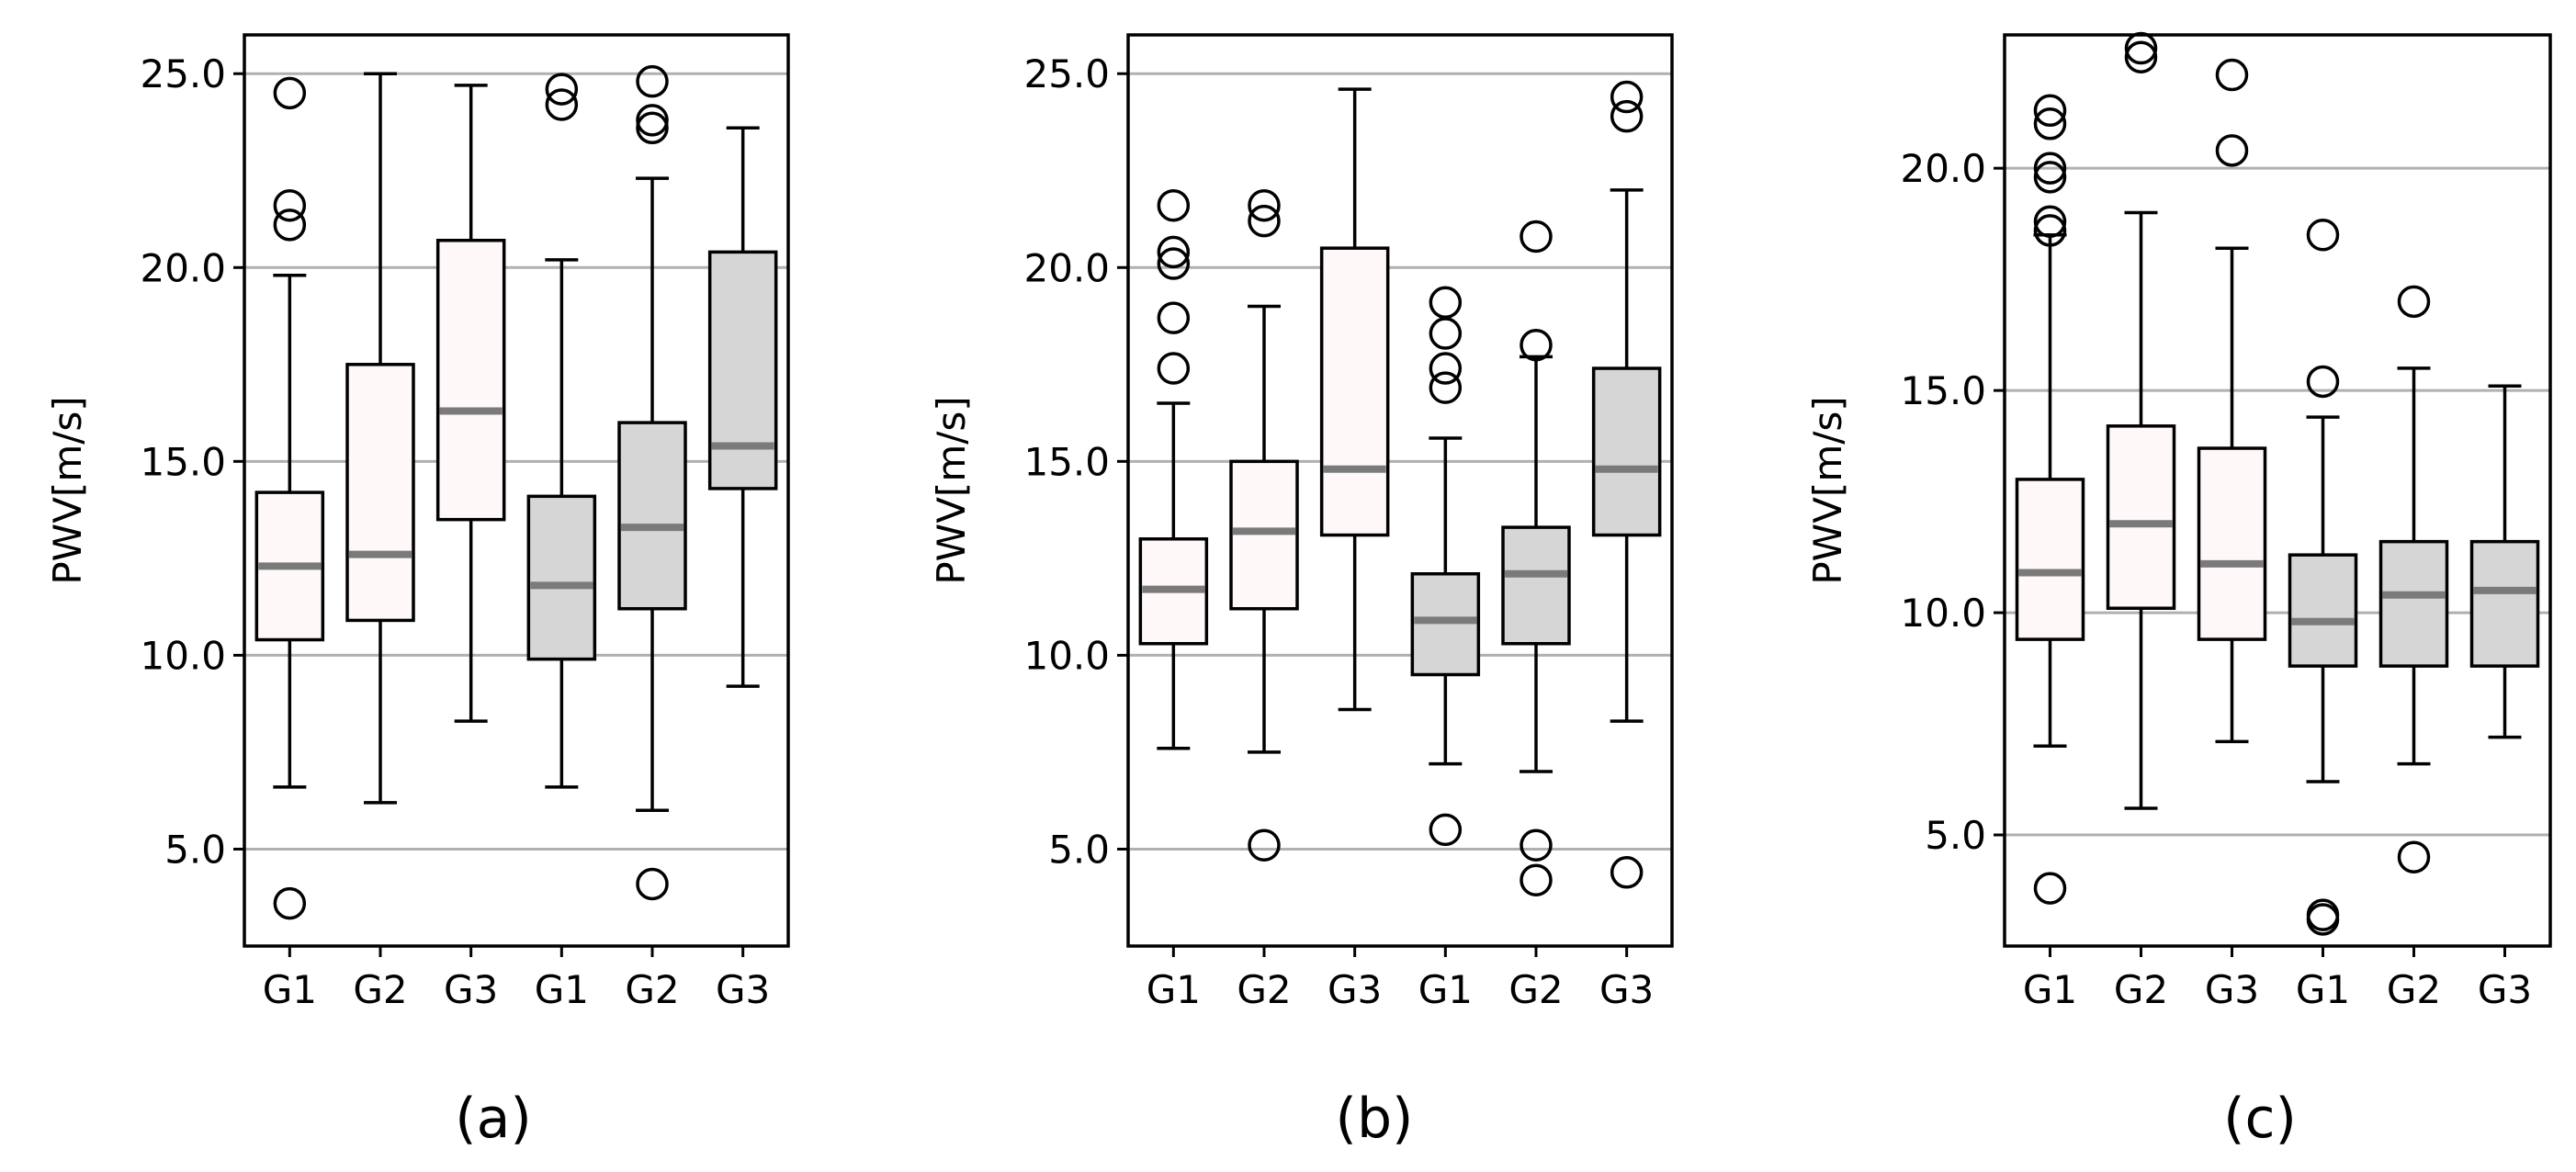 This screenshot has width=2576, height=1172. I want to click on y-axis-label: PWV[m/s], so click(67, 490).